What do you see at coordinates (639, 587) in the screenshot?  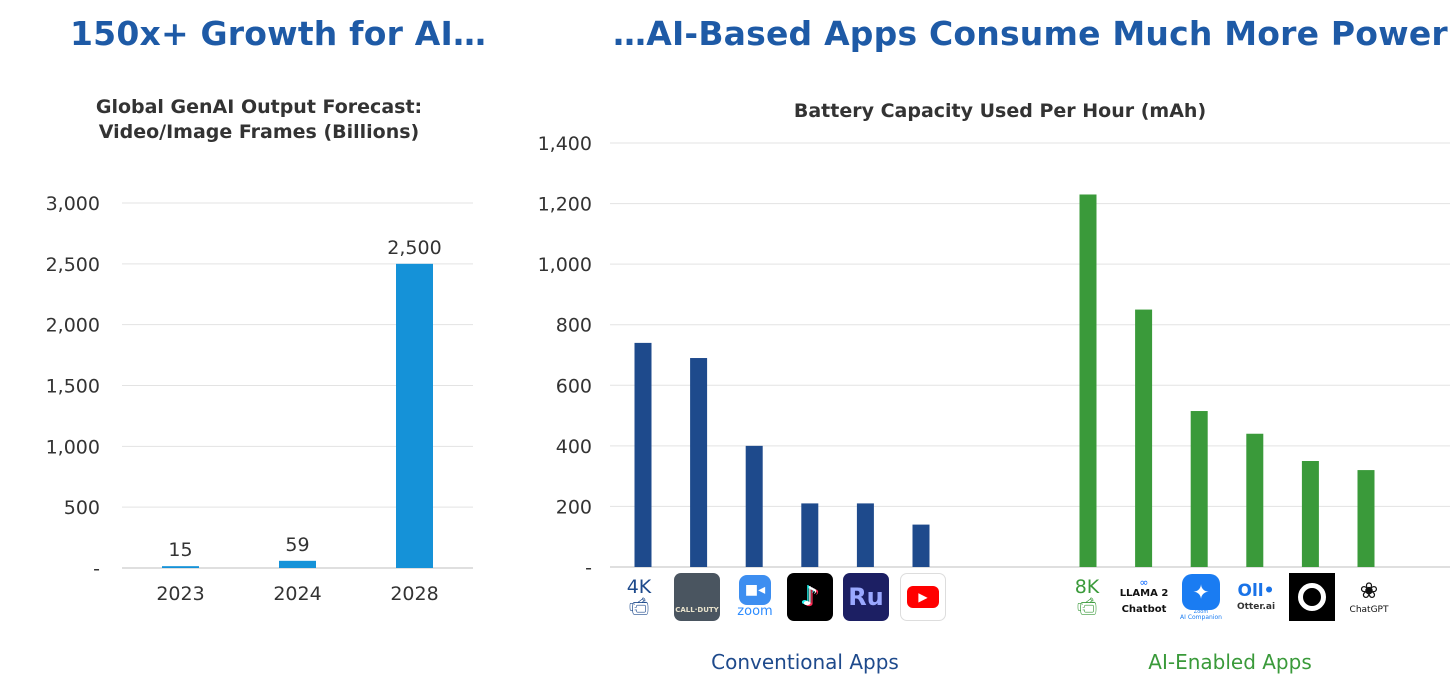 I see `label-4k: 4K` at bounding box center [639, 587].